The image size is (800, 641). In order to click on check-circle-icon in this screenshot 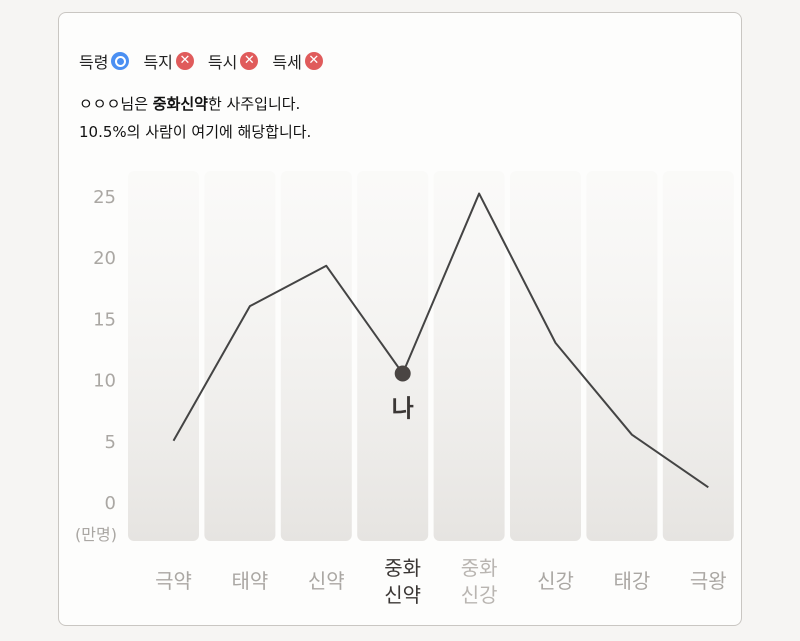, I will do `click(120, 61)`.